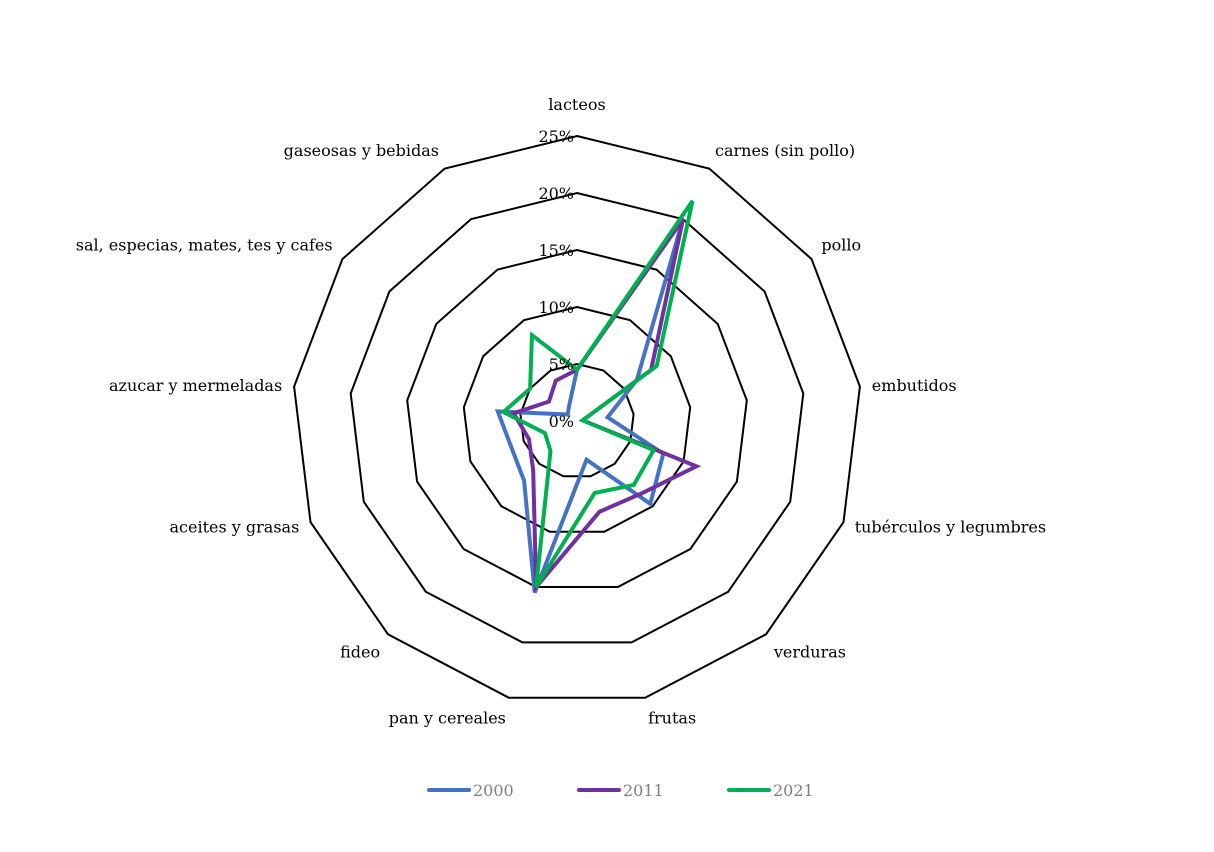  Describe the element at coordinates (493, 790) in the screenshot. I see `legend-label-2000: 2000` at that location.